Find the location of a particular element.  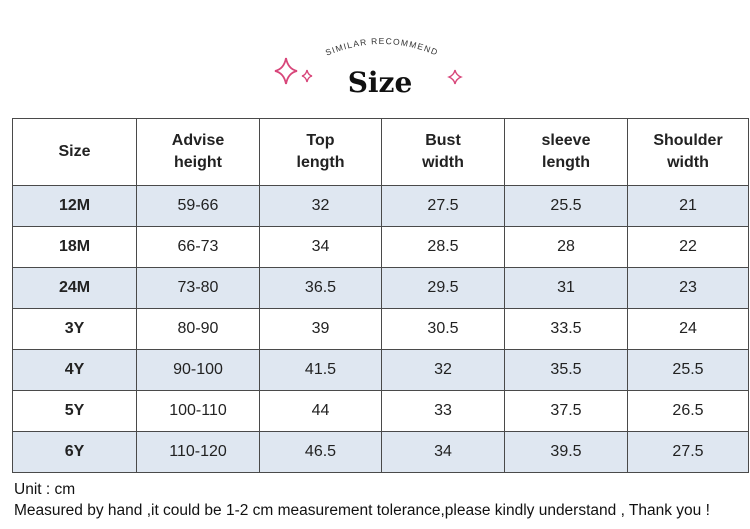

data-row: 5Y 100-110 44 33 37.5 26.5 is located at coordinates (380, 411).